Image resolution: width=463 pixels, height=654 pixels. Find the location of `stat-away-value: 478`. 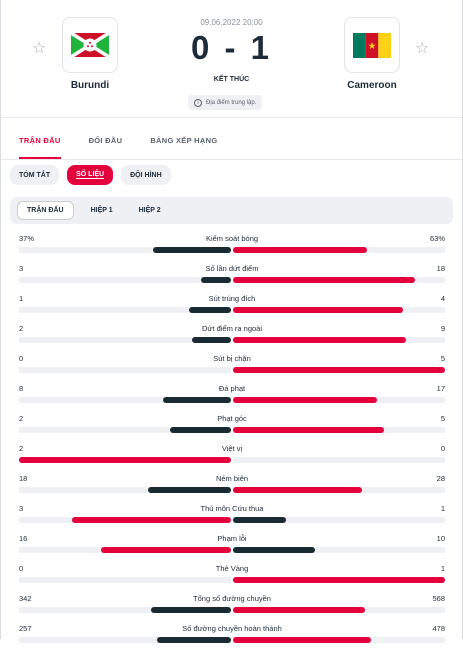

stat-away-value: 478 is located at coordinates (438, 628).